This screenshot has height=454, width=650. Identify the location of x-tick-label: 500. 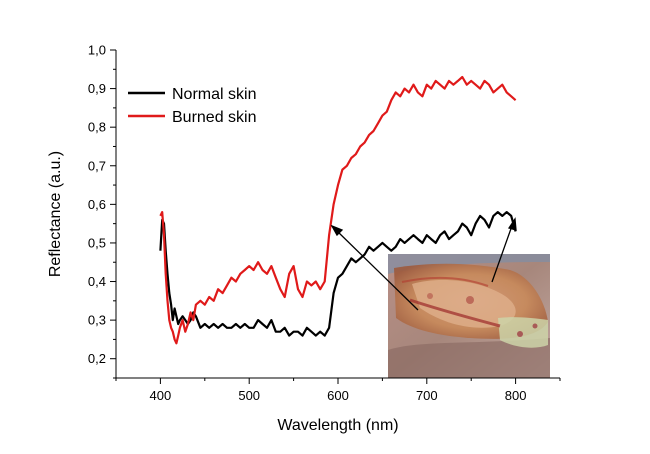
(249, 395).